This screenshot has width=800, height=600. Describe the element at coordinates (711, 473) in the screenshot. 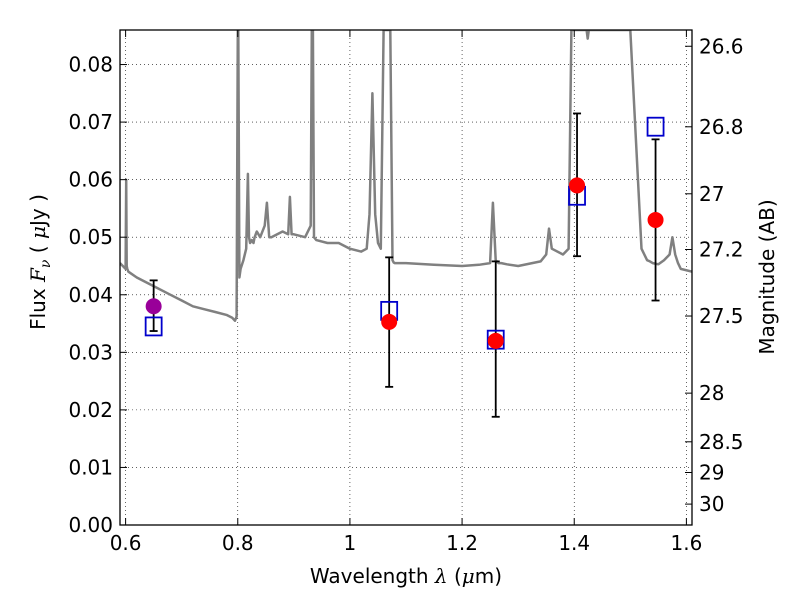

I see `right-tick-label: 29` at that location.